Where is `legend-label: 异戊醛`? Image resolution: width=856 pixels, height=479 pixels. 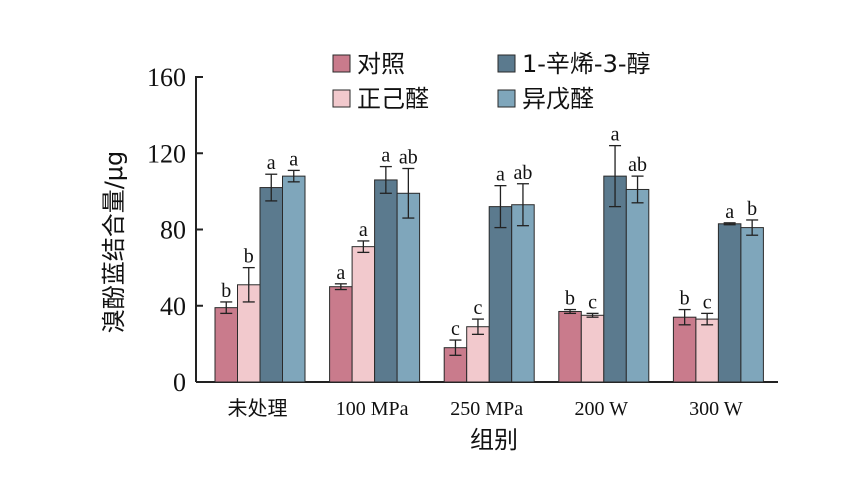
legend-label: 异戊醛 is located at coordinates (558, 99).